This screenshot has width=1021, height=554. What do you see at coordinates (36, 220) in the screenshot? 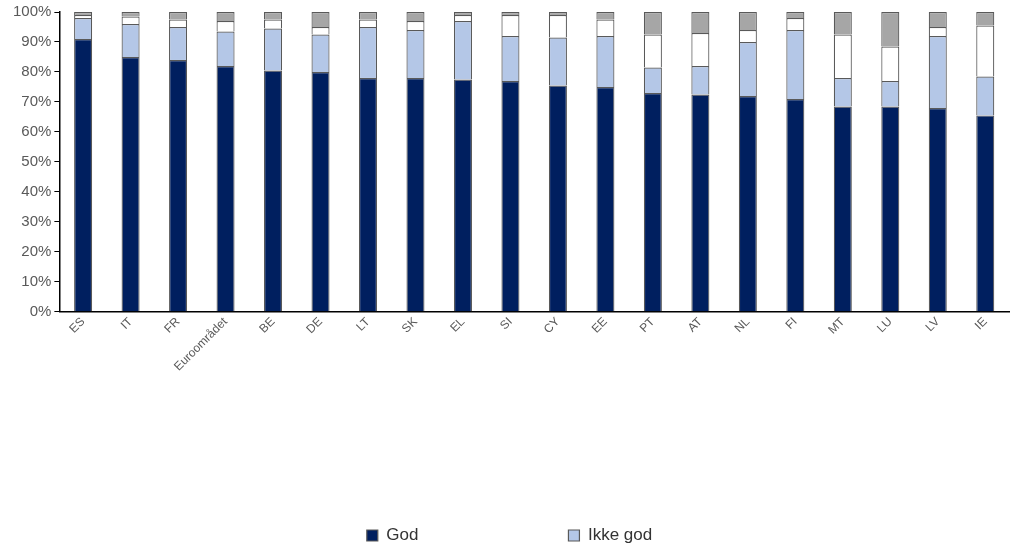
I see `y-tick-label: 30%` at bounding box center [36, 220].